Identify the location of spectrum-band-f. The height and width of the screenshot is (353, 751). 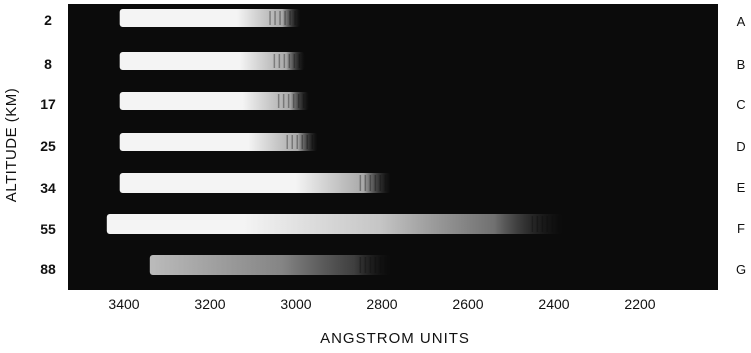
(334, 224).